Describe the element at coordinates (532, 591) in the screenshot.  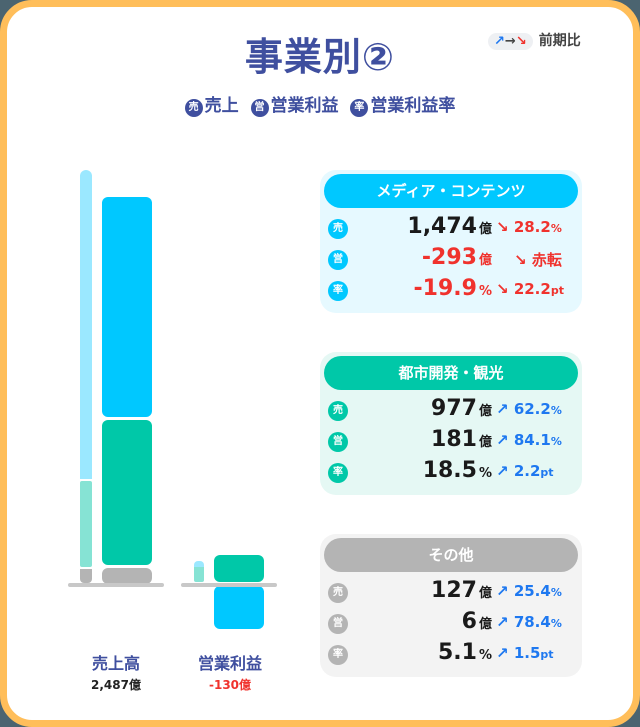
I see `sales-change: 25.4` at that location.